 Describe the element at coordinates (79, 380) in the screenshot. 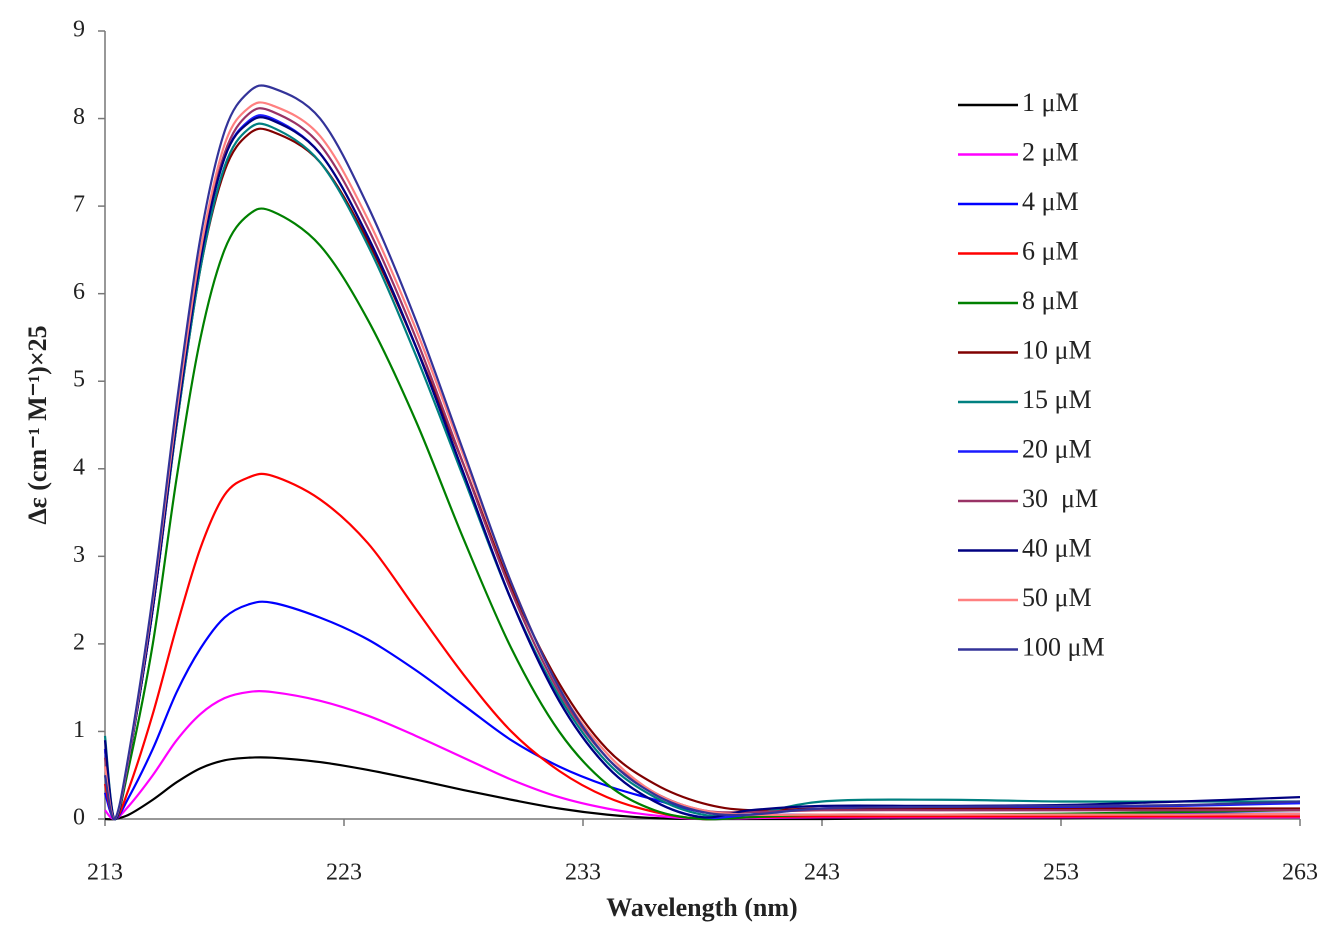

I see `y-tick-label: 5` at that location.